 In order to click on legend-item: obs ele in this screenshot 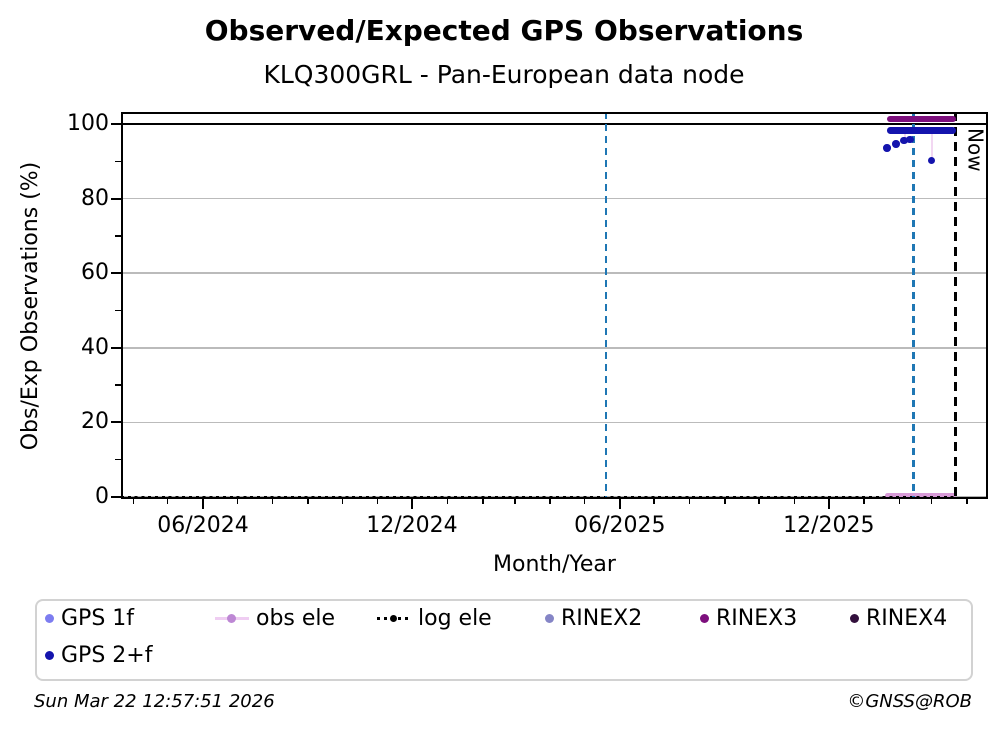, I will do `click(275, 618)`.